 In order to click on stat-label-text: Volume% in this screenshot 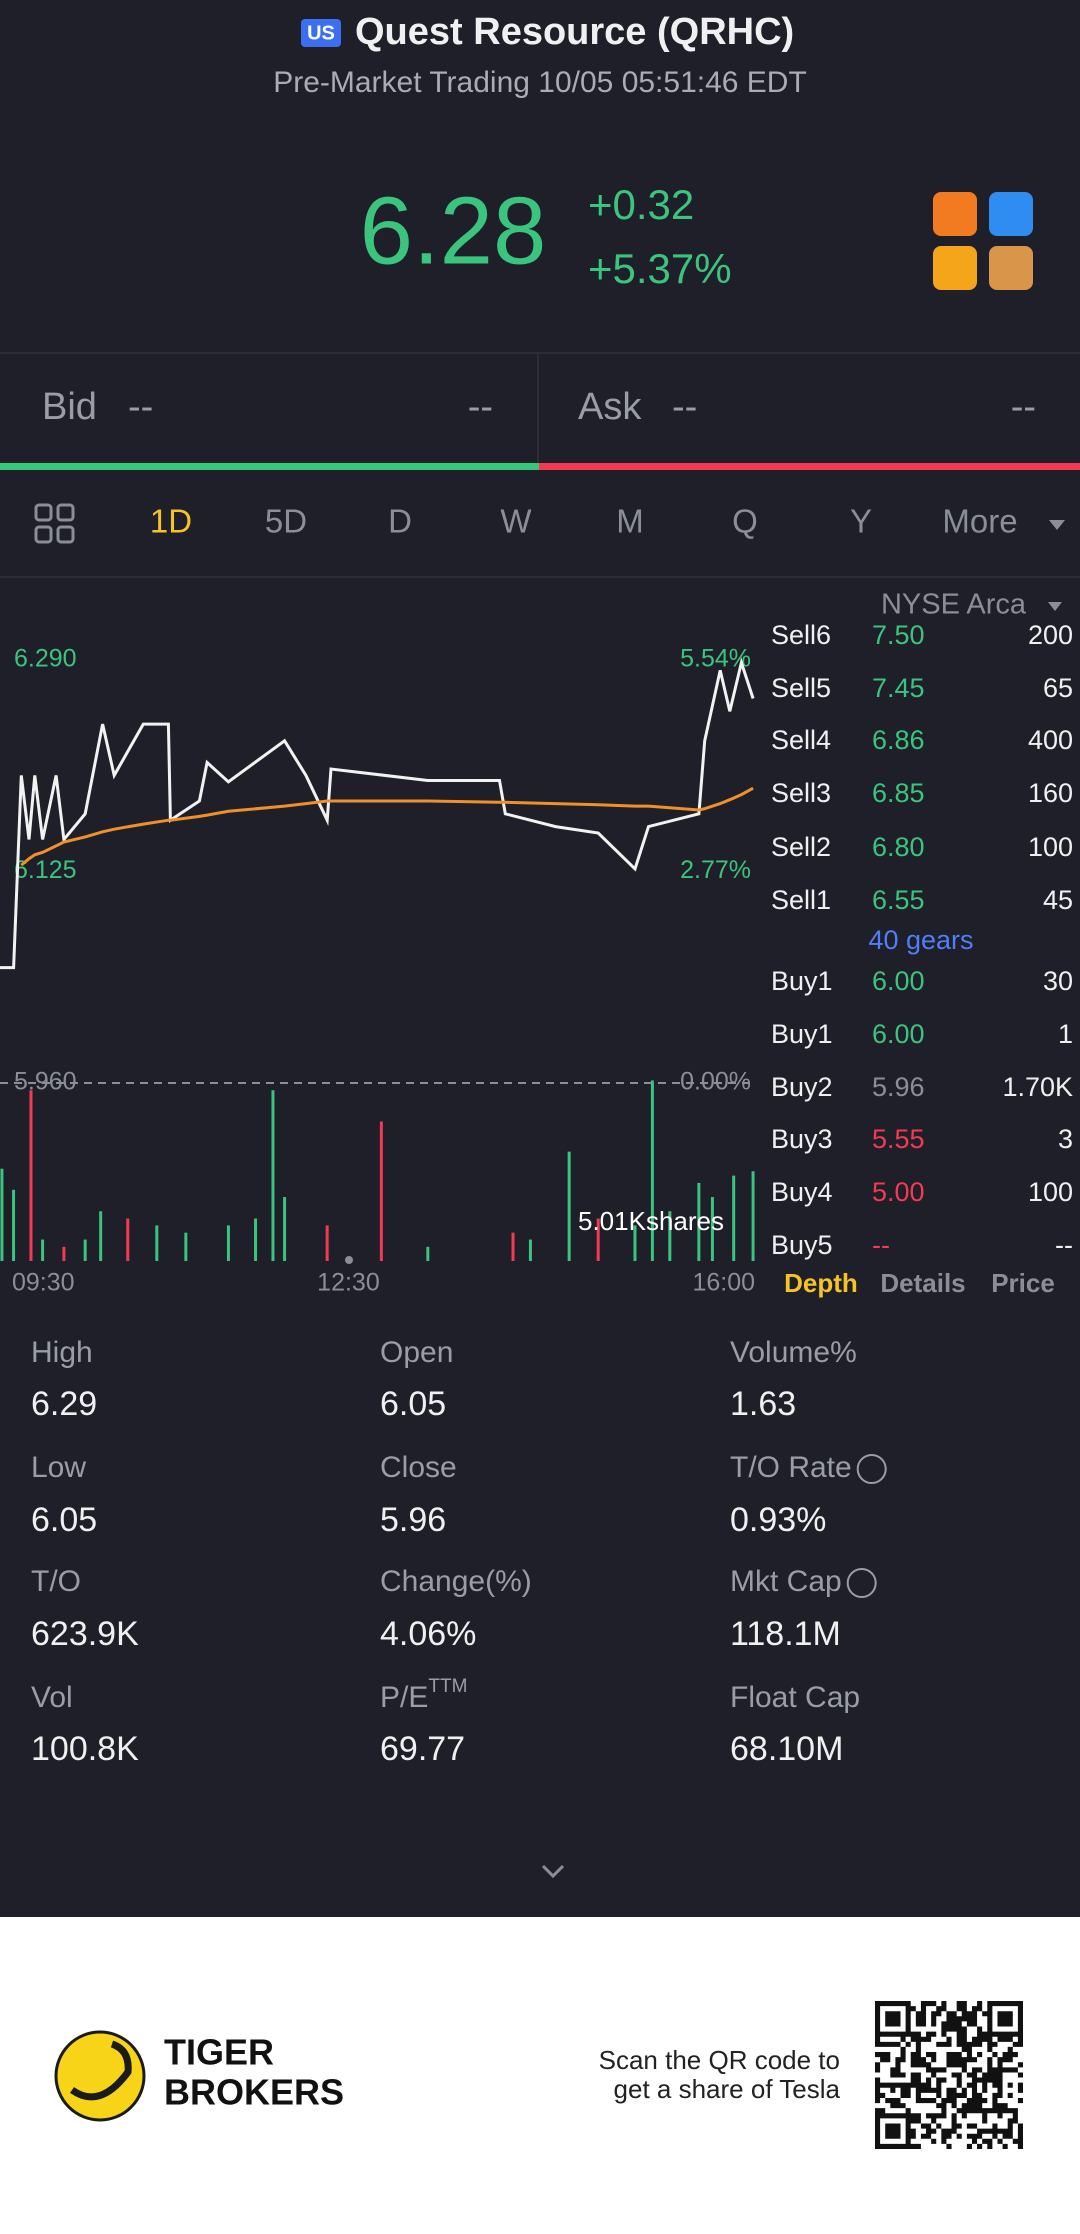, I will do `click(793, 1352)`.